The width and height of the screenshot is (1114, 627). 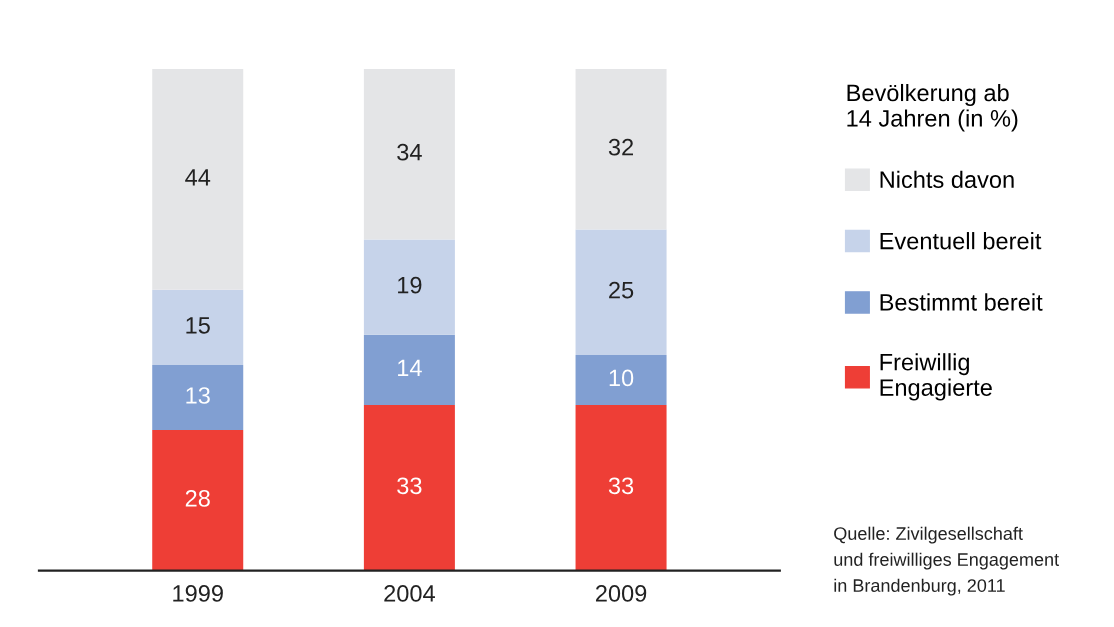 I want to click on data-label: 13, so click(x=198, y=395).